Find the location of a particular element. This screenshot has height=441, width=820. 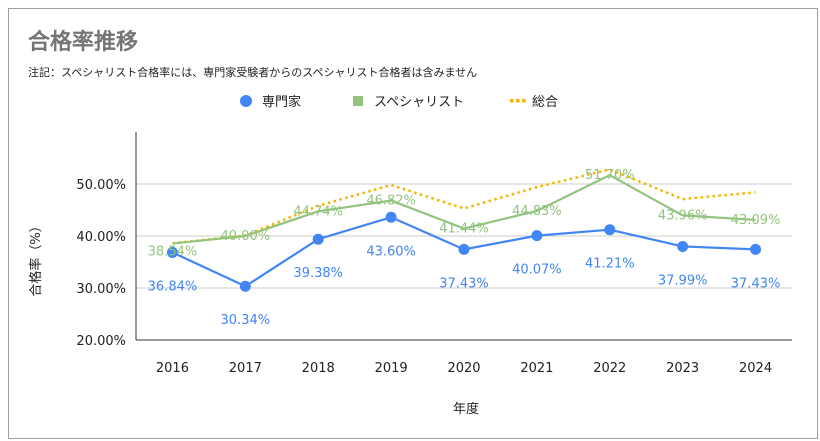

x-tick-label: 2022 is located at coordinates (609, 368).